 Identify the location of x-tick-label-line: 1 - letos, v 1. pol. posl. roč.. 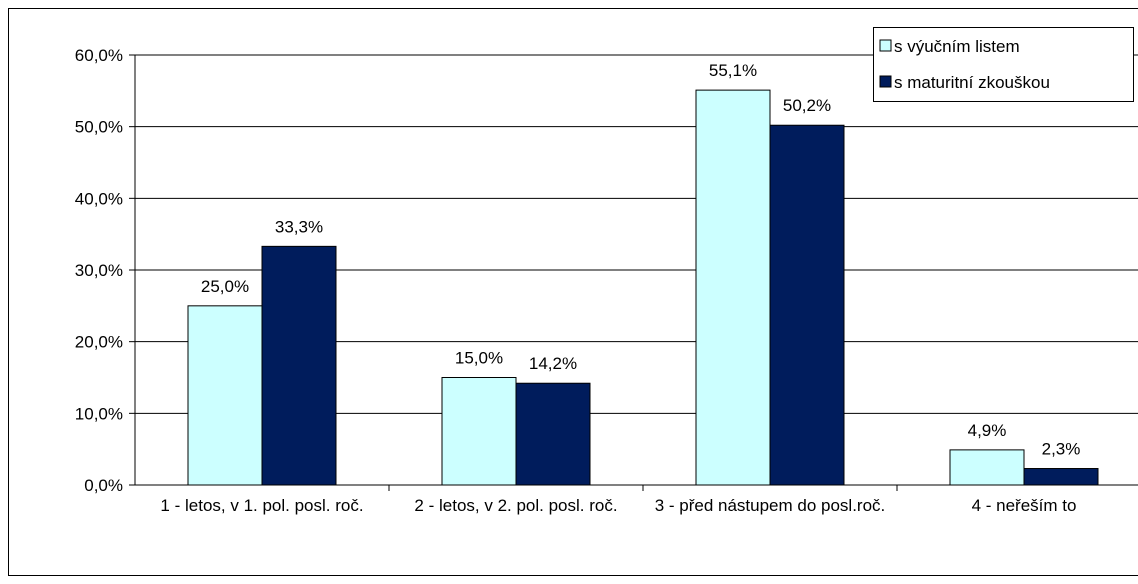
(261, 505).